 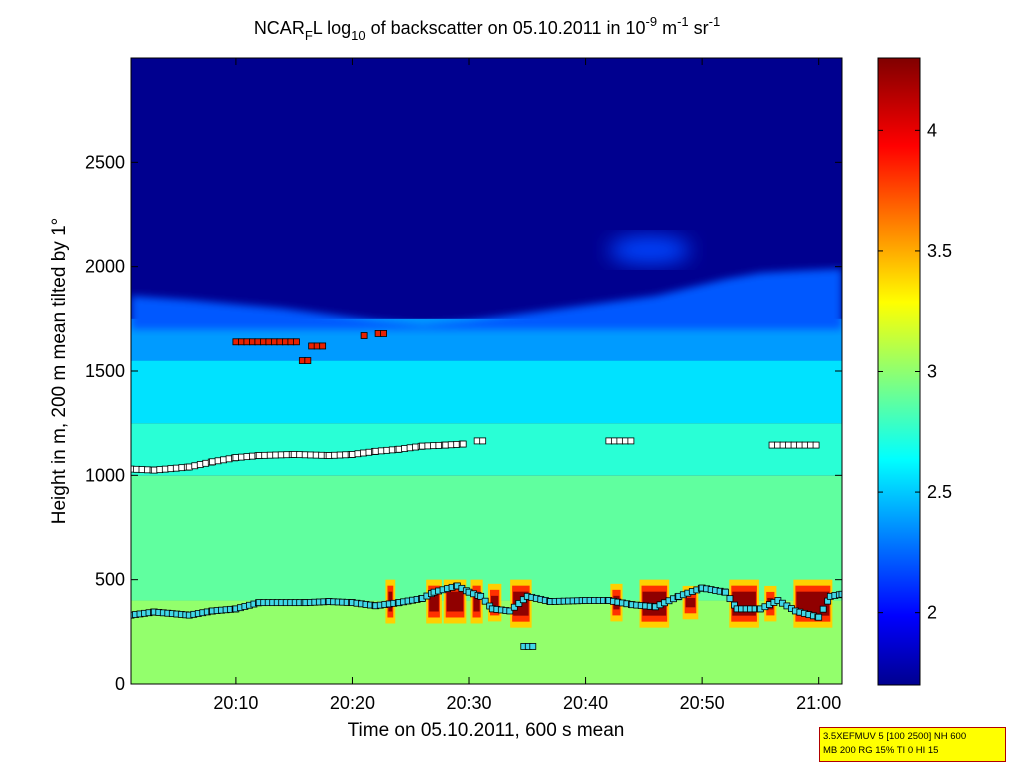 What do you see at coordinates (468, 703) in the screenshot?
I see `x-tick-label: 20:30` at bounding box center [468, 703].